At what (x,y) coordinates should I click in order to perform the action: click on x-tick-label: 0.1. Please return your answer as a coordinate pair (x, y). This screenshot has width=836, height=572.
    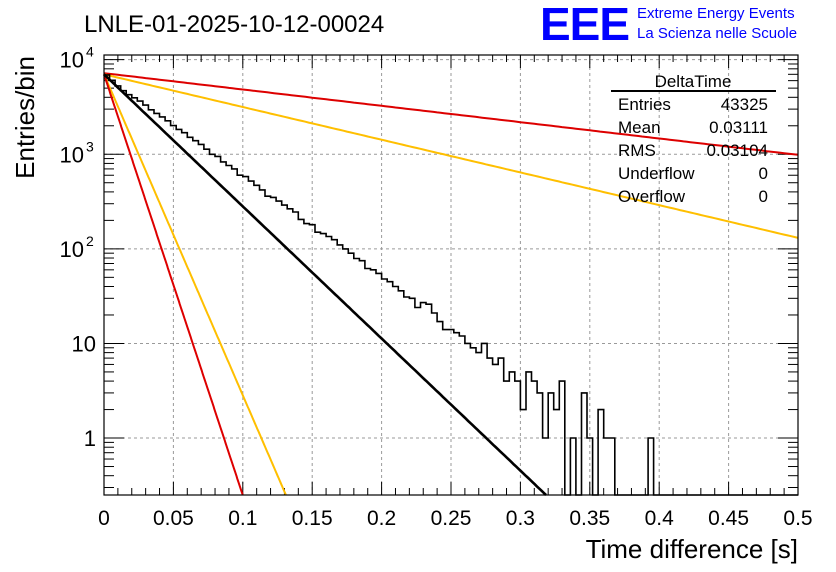
    Looking at the image, I should click on (242, 518).